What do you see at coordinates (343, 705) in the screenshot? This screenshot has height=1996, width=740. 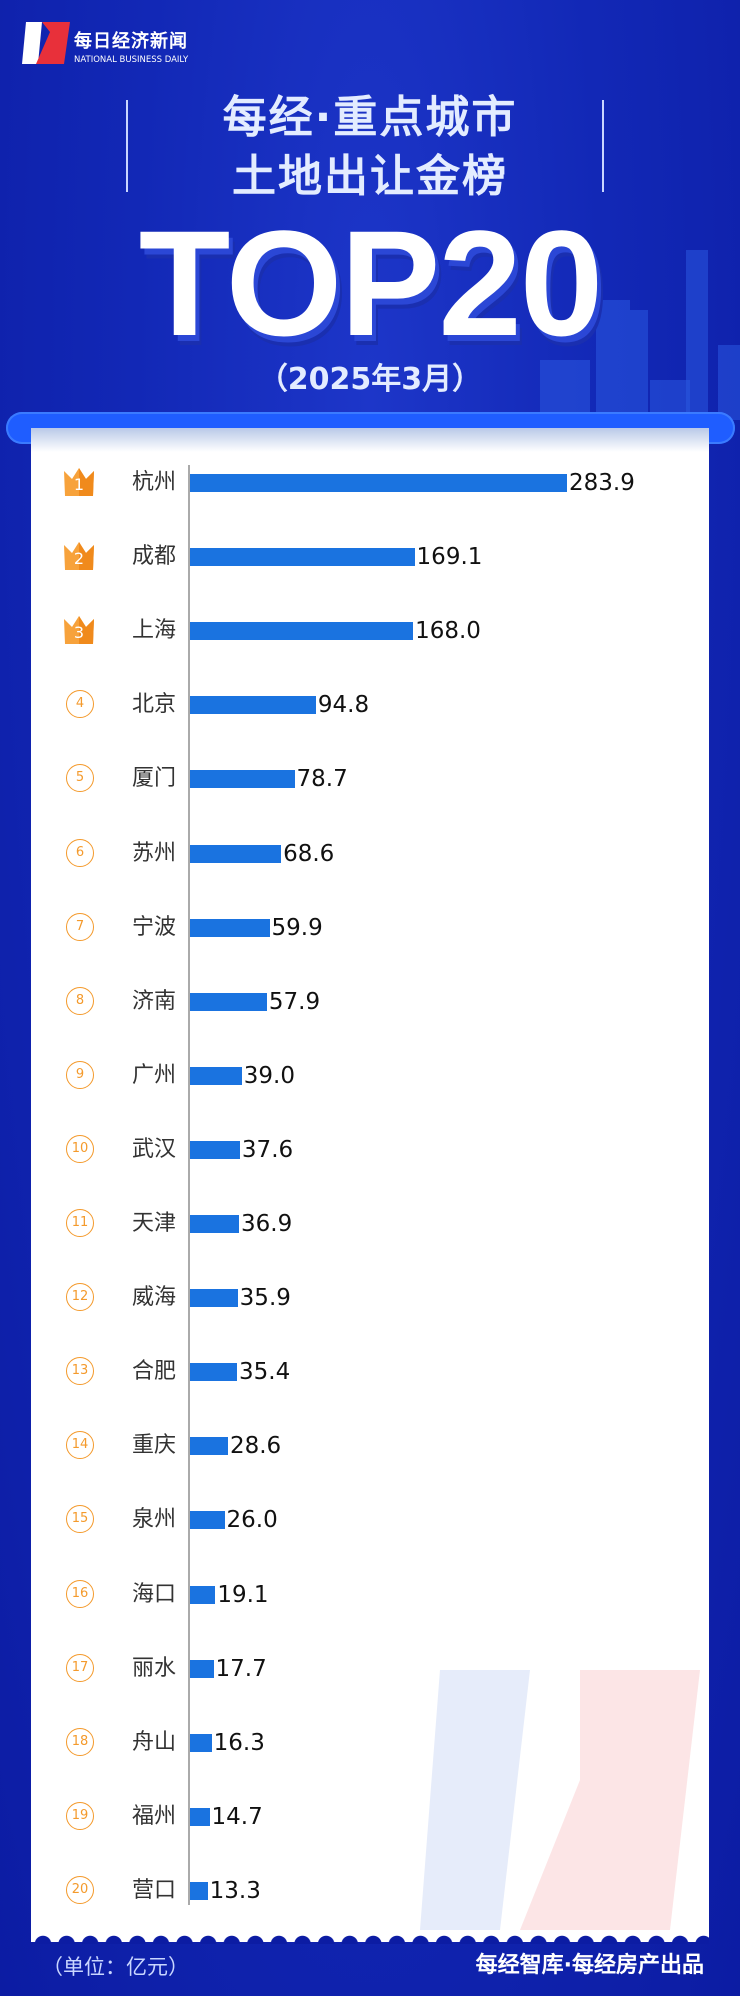 I see `bar-value-label: 94.8` at bounding box center [343, 705].